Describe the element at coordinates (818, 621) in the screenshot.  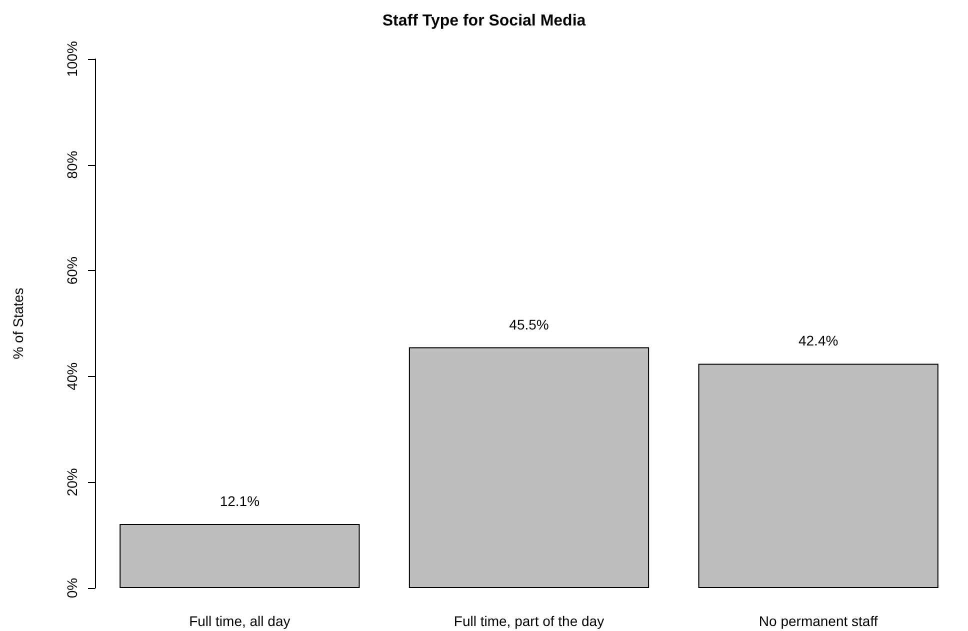
I see `x-tick-label: No permanent staff` at that location.